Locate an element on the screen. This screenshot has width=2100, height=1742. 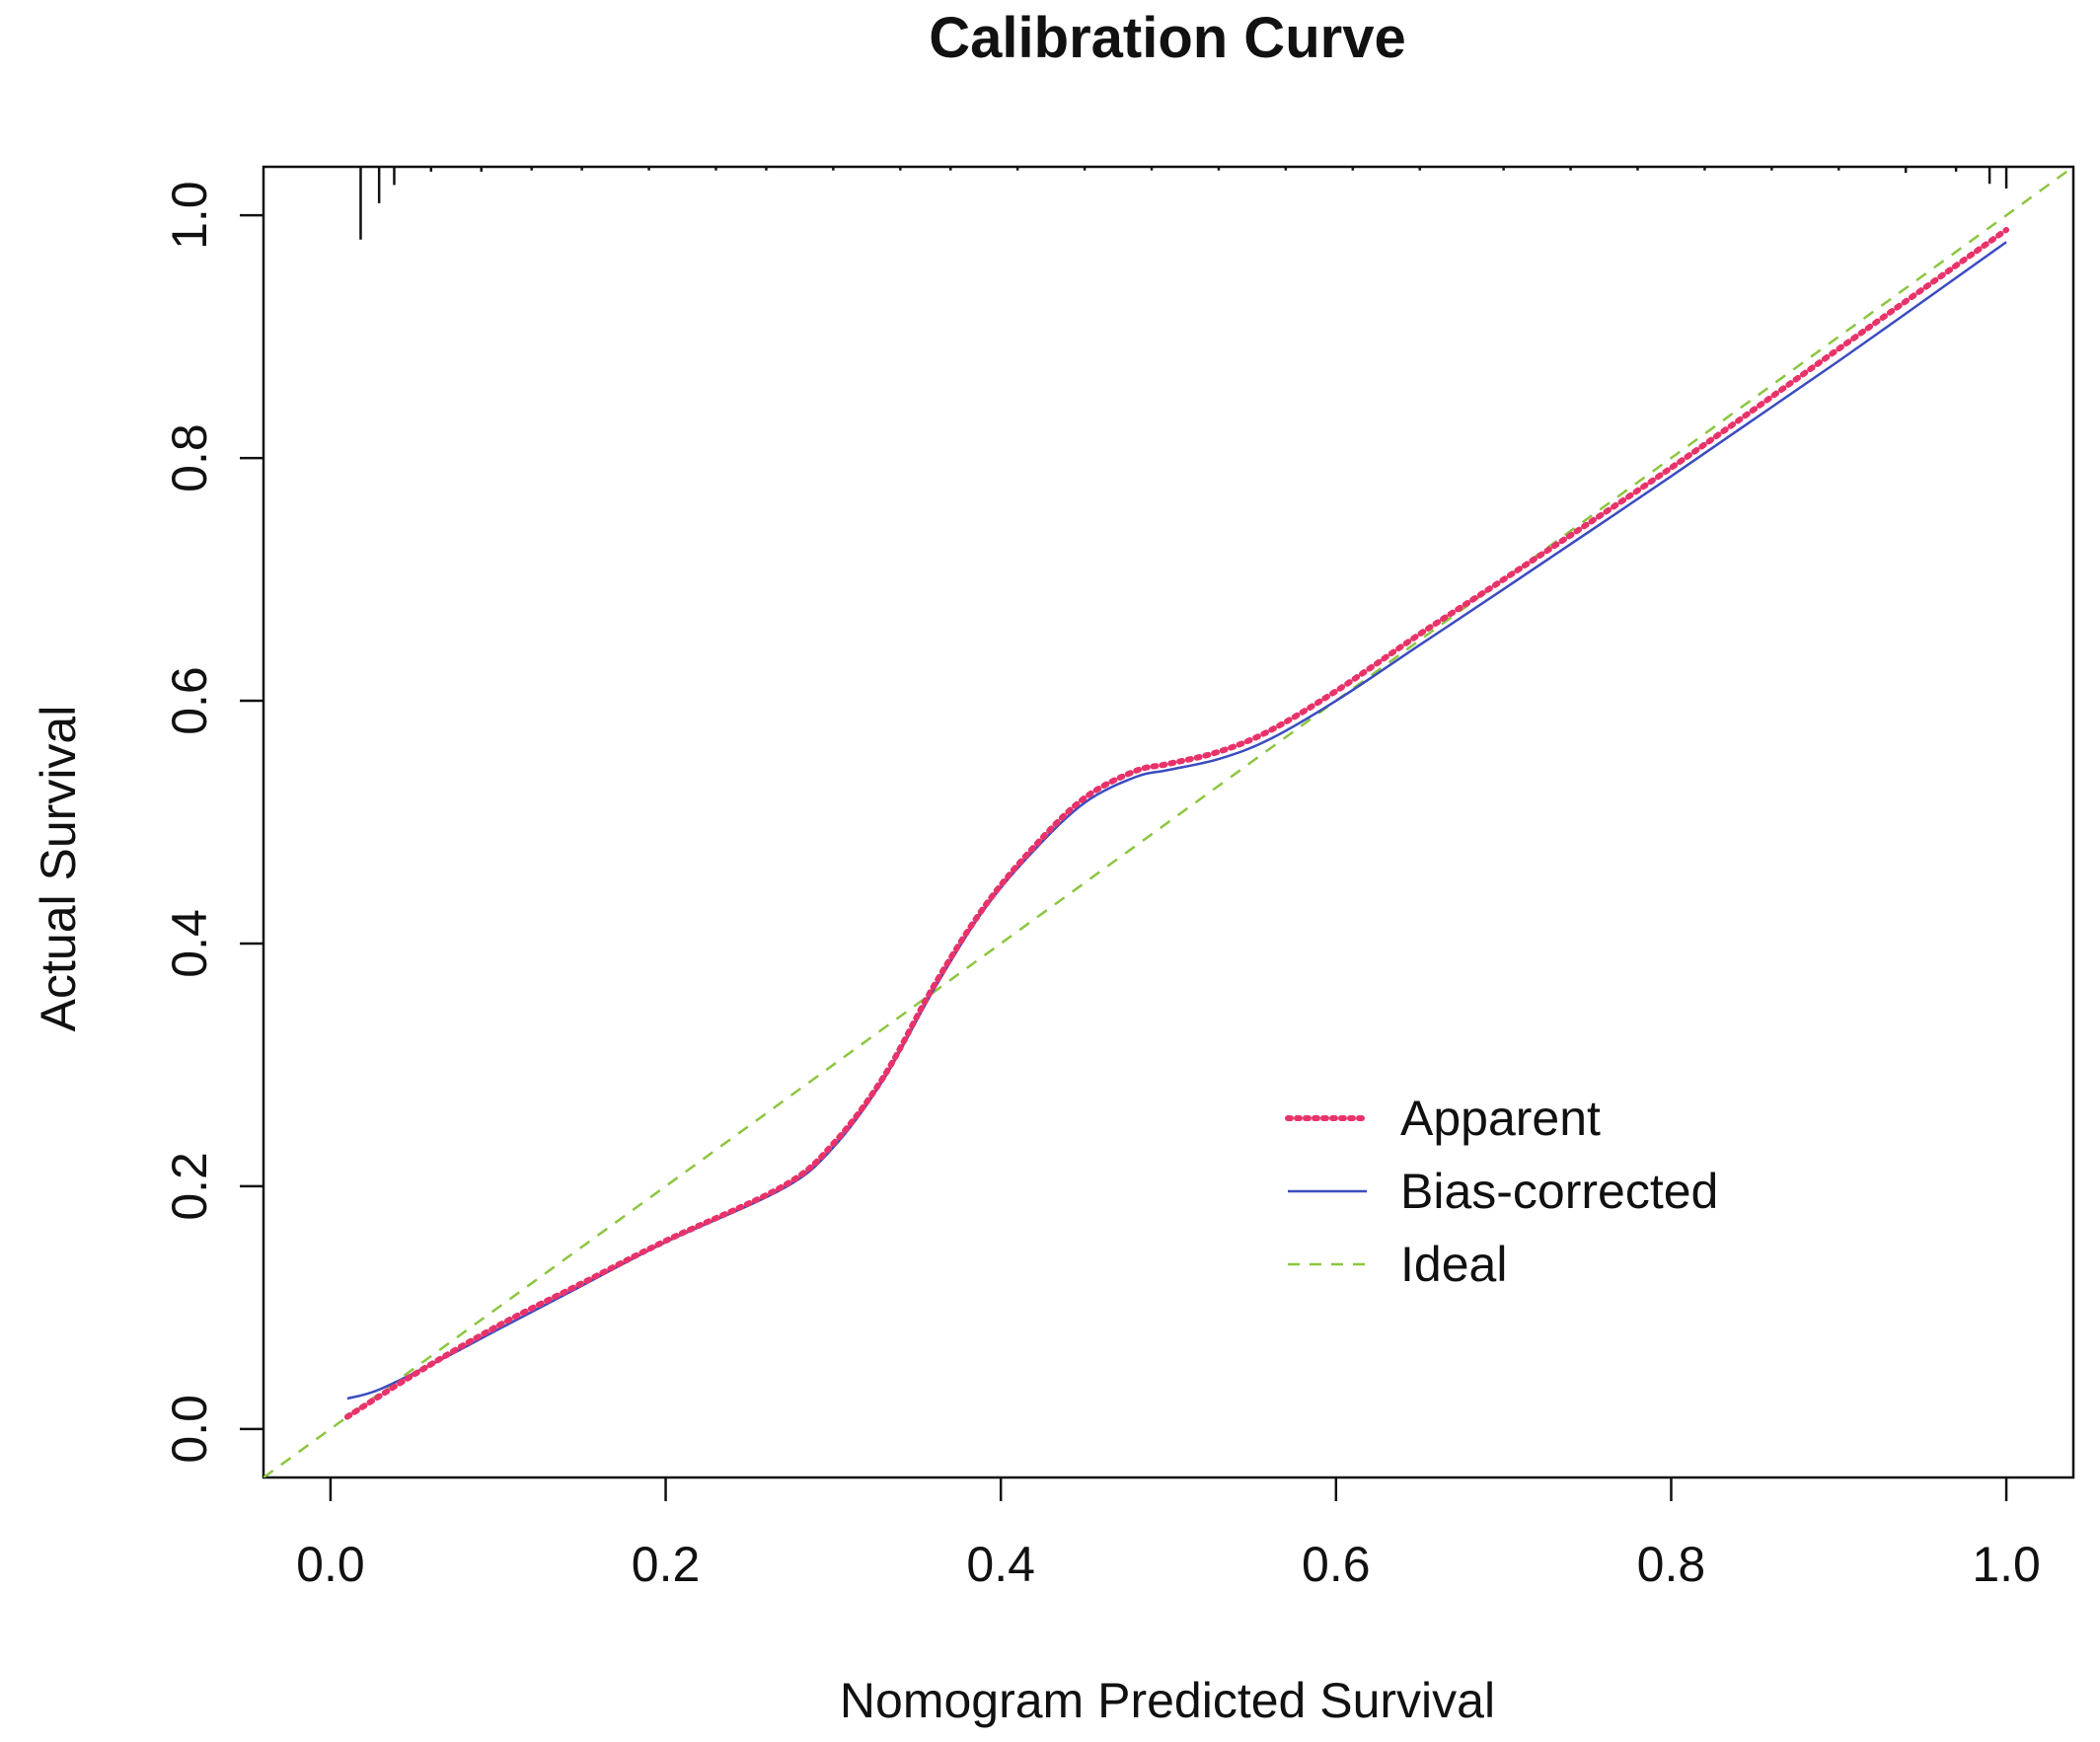
y-tick-label: 0.0 is located at coordinates (189, 1429).